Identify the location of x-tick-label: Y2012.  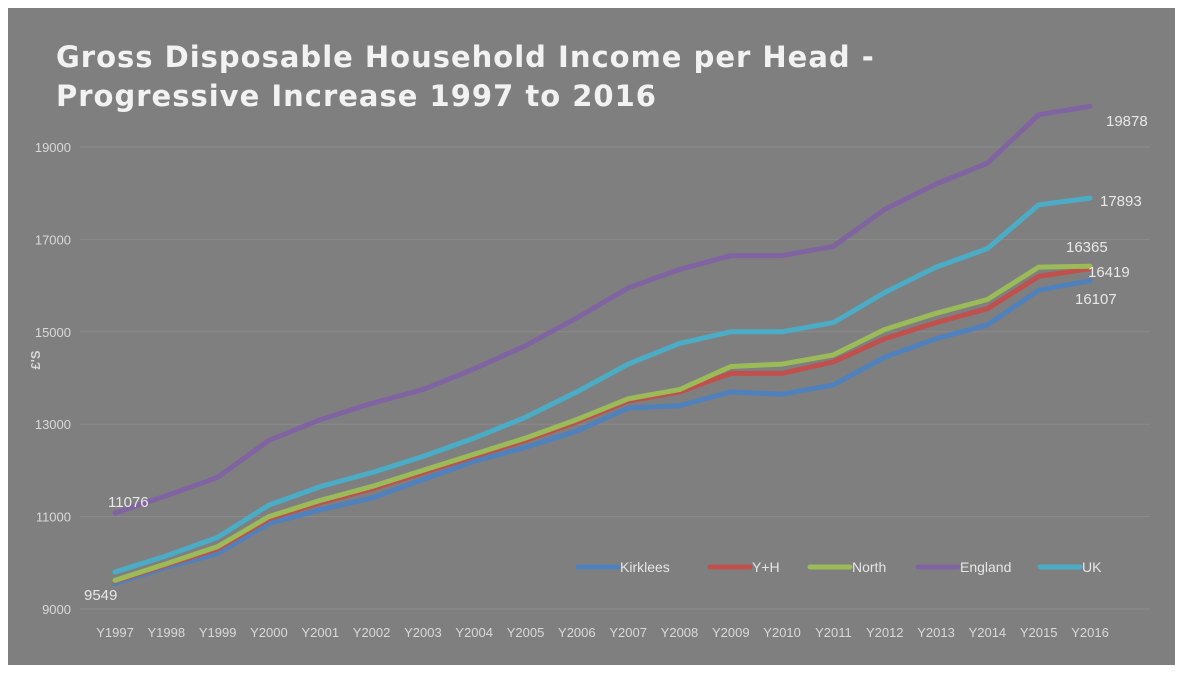
(885, 632).